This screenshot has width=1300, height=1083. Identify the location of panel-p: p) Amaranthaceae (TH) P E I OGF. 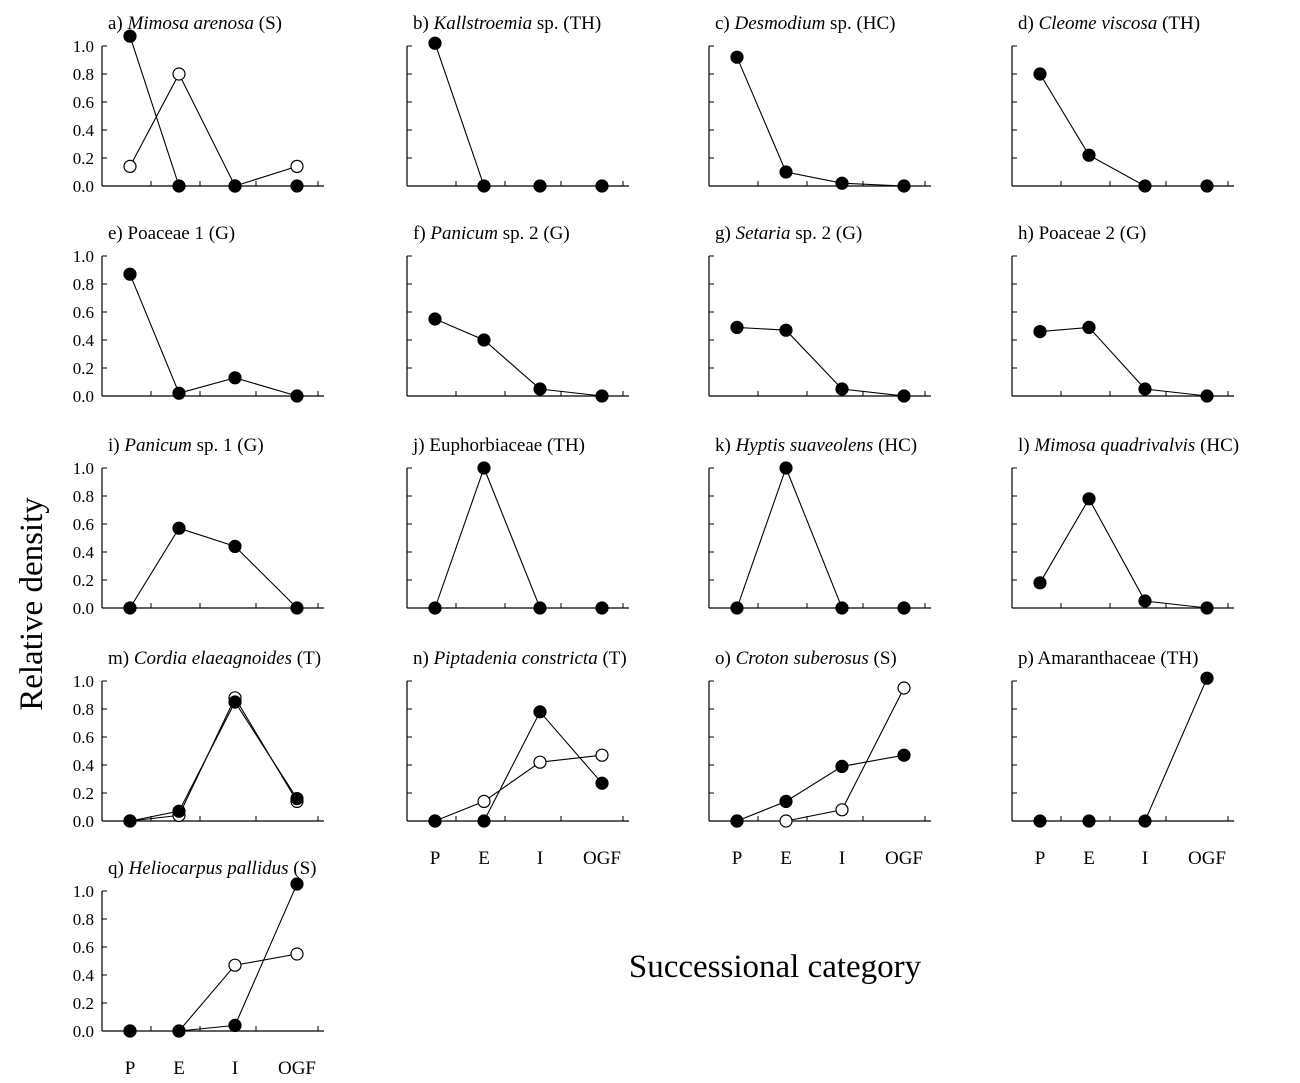
(1122, 758).